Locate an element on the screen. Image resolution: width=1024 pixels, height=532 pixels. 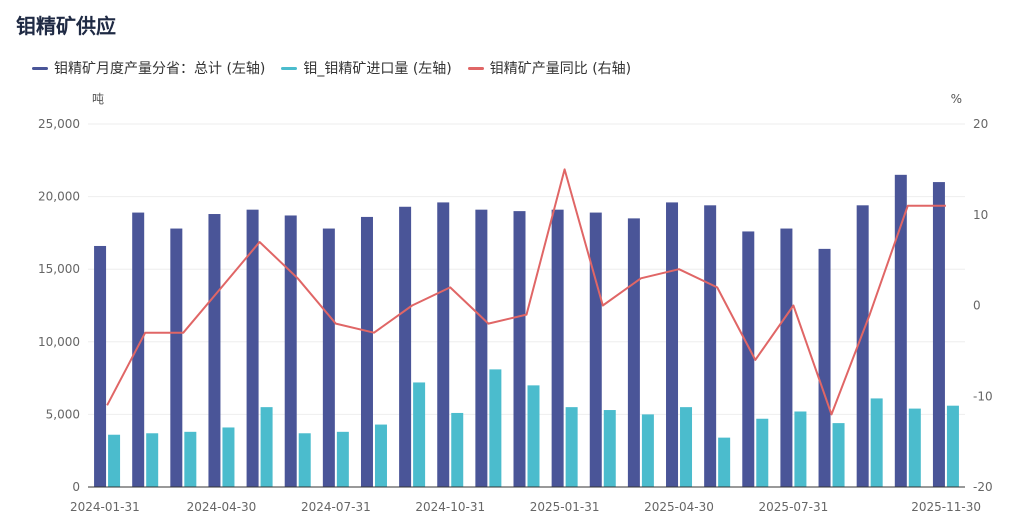
legend-item-production: 钼精矿月度产量分省：总计 (左轴) is located at coordinates (148, 68).